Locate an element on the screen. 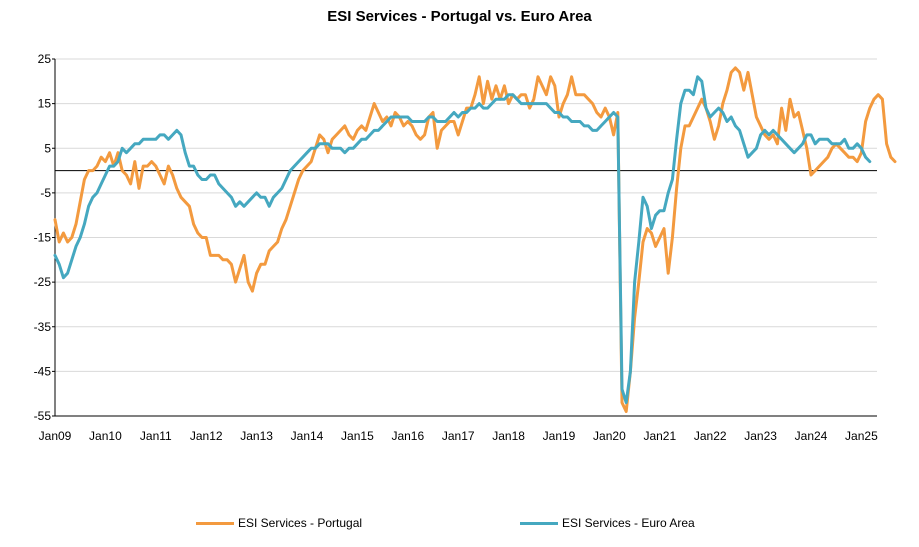  x-tick-label: Jan18 is located at coordinates (508, 436).